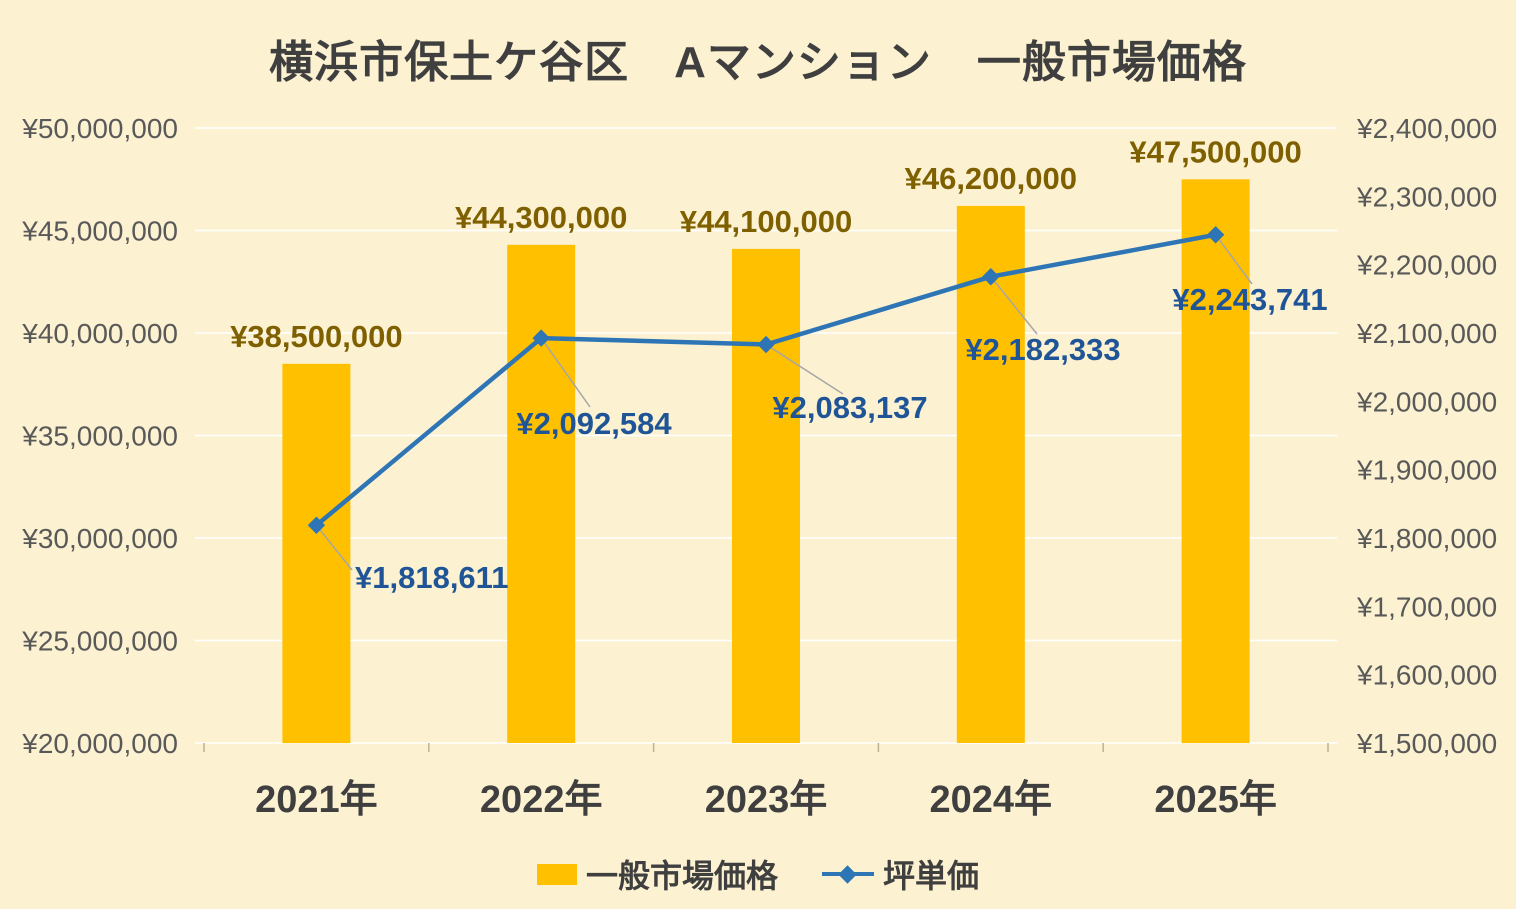 This screenshot has height=909, width=1516. I want to click on x-axis-category-label: 2024年, so click(991, 800).